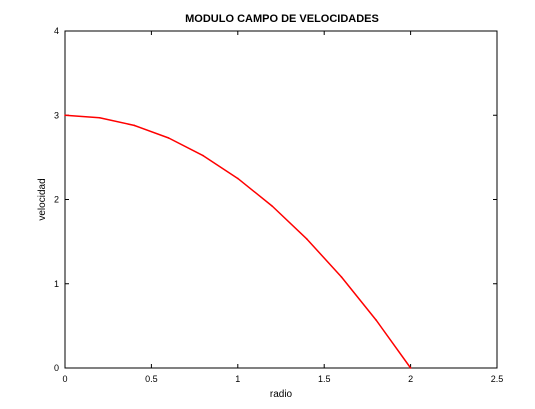  I want to click on y-tick-label: 4, so click(56, 31).